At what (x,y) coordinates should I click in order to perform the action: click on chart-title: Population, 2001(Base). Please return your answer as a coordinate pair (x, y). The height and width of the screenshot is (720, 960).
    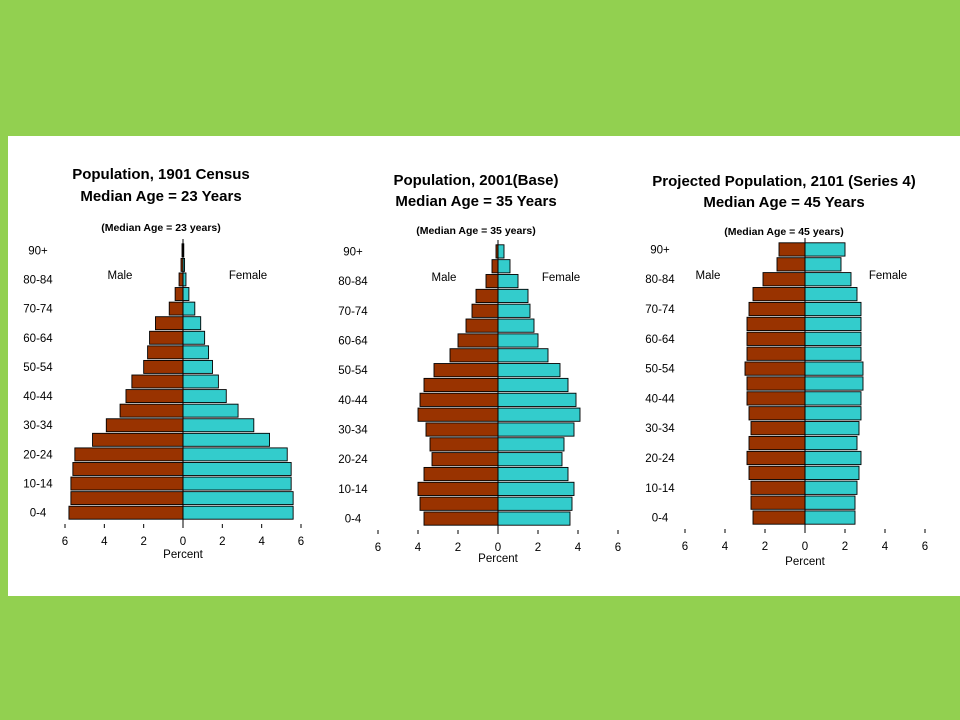
    Looking at the image, I should click on (475, 180).